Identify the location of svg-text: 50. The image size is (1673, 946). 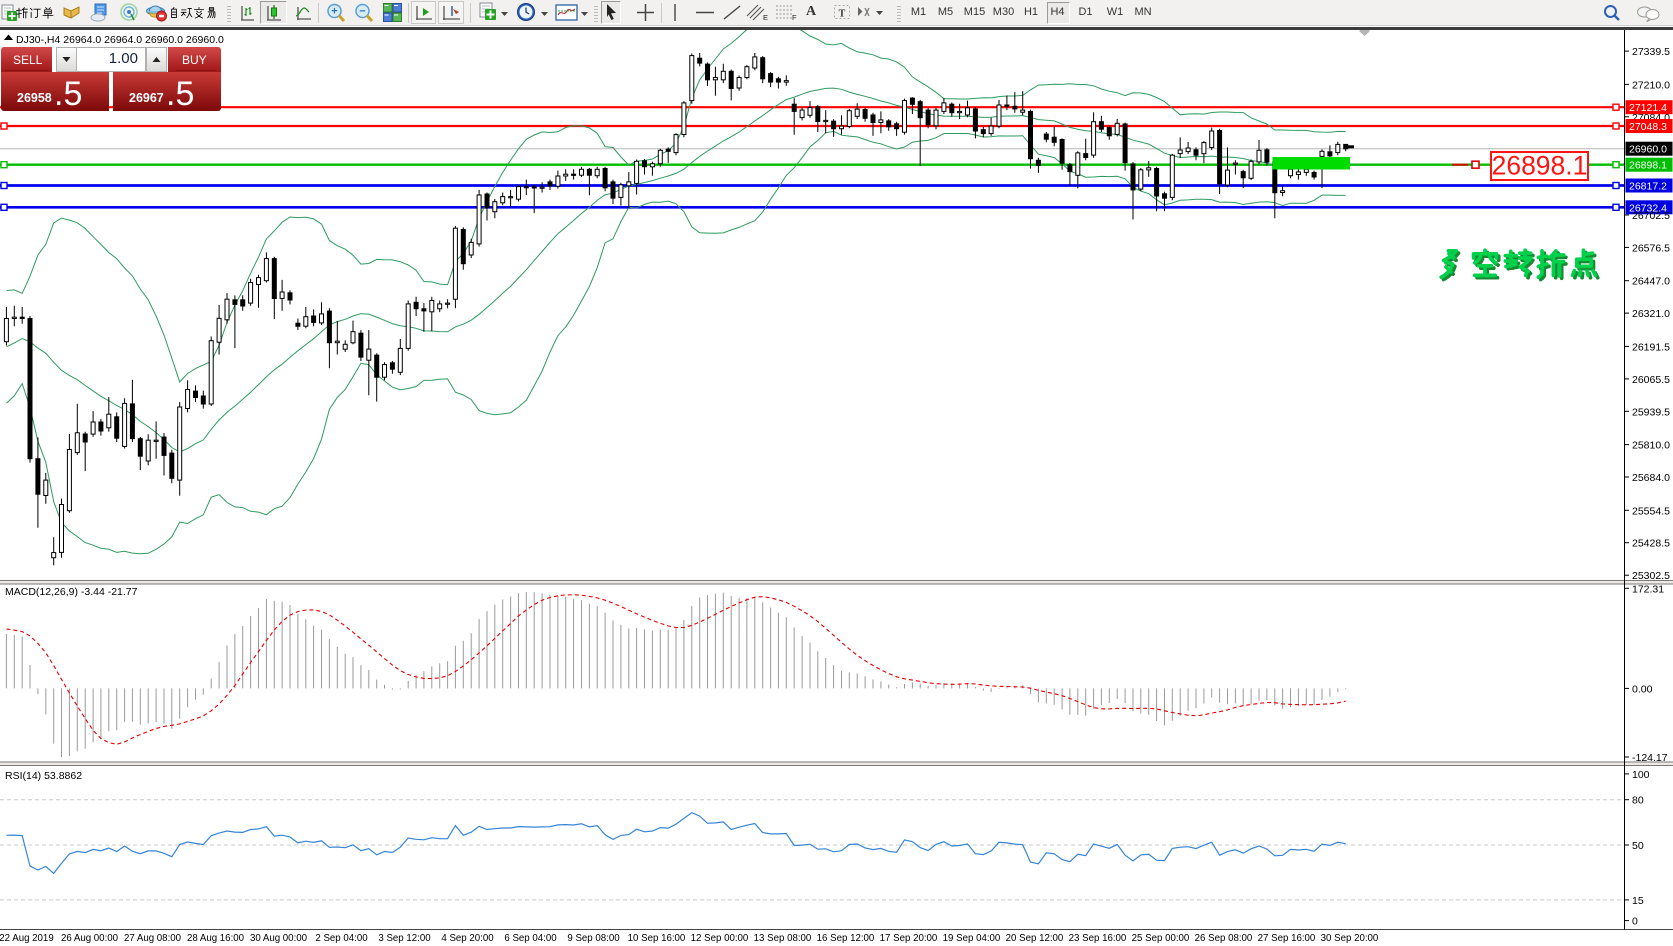
(1638, 846).